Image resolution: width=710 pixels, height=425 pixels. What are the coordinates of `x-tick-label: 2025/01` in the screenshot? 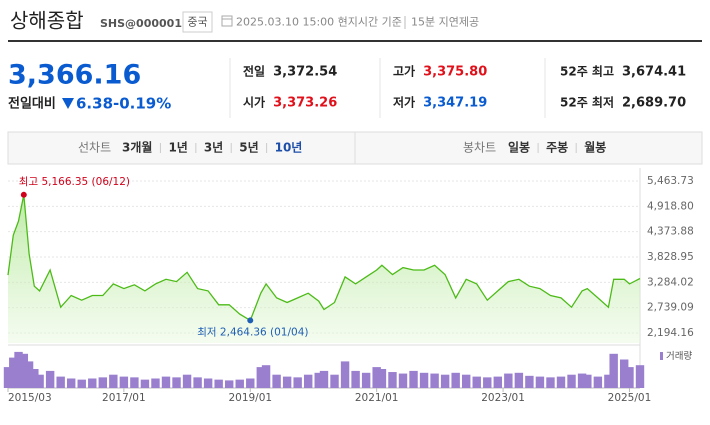 It's located at (630, 398).